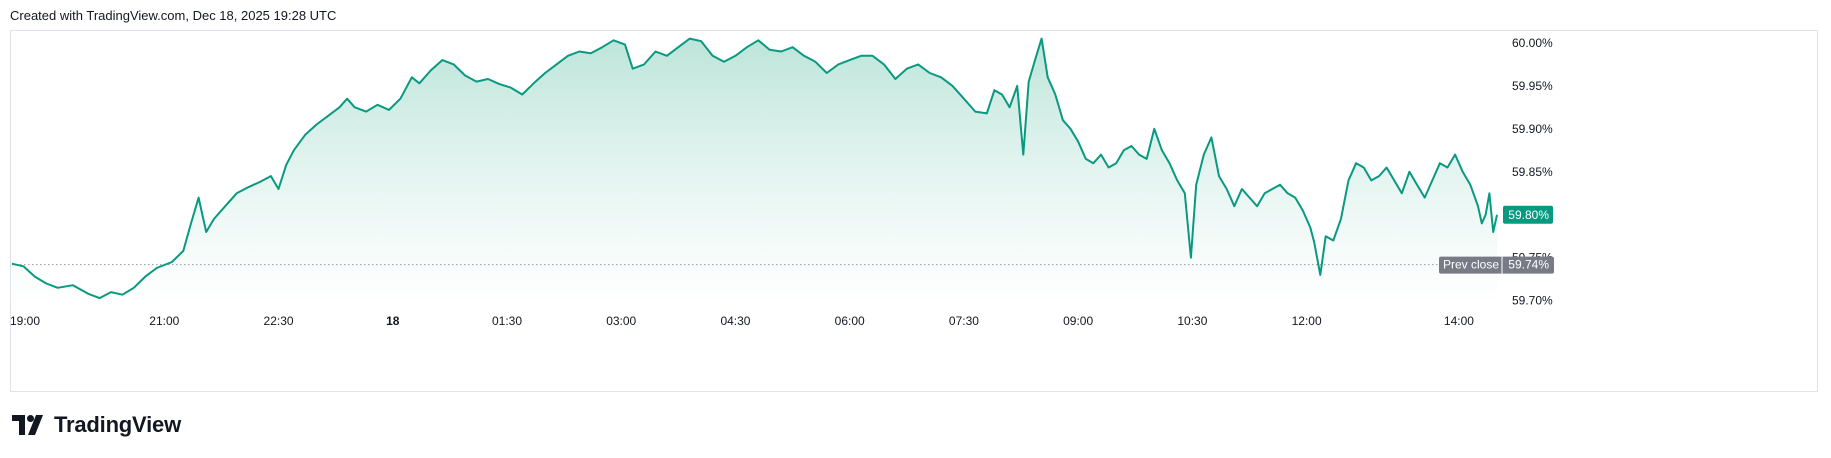 Image resolution: width=1831 pixels, height=458 pixels. I want to click on tradingview-logo: TradingView, so click(96, 425).